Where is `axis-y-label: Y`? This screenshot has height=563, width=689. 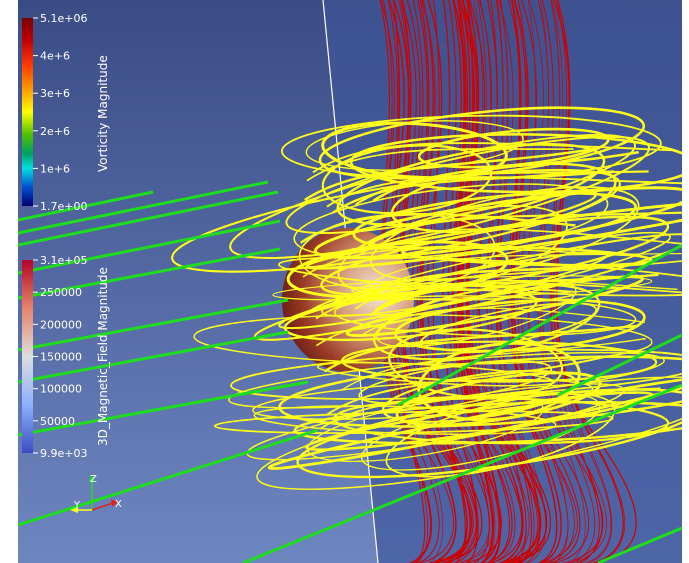 axis-y-label: Y is located at coordinates (77, 505).